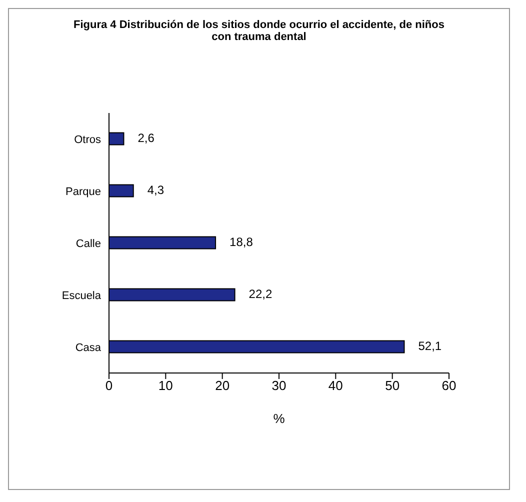  What do you see at coordinates (88, 244) in the screenshot?
I see `y-tick-label: Calle` at bounding box center [88, 244].